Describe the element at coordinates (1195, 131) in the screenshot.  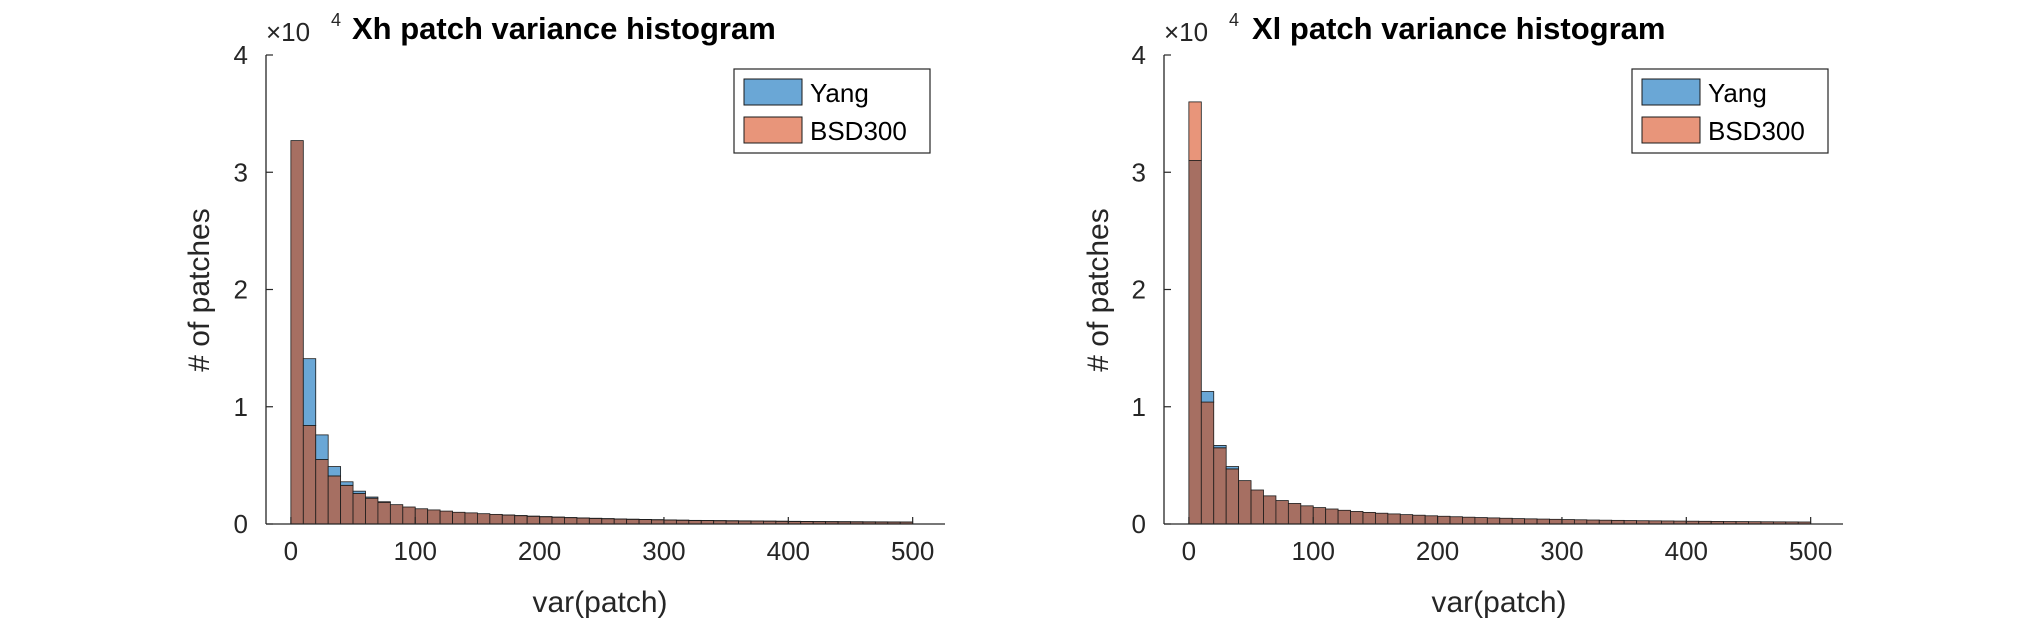
I see `histogram-bar-bsd300` at that location.